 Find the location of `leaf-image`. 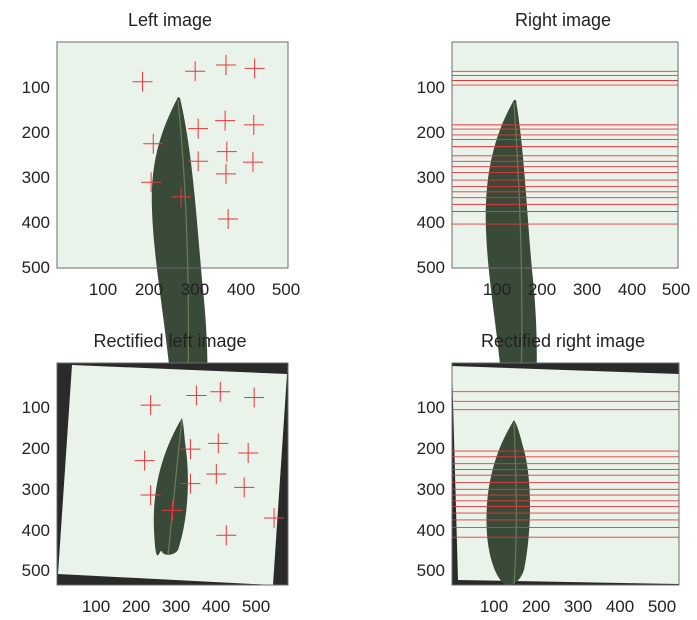

leaf-image is located at coordinates (170, 487).